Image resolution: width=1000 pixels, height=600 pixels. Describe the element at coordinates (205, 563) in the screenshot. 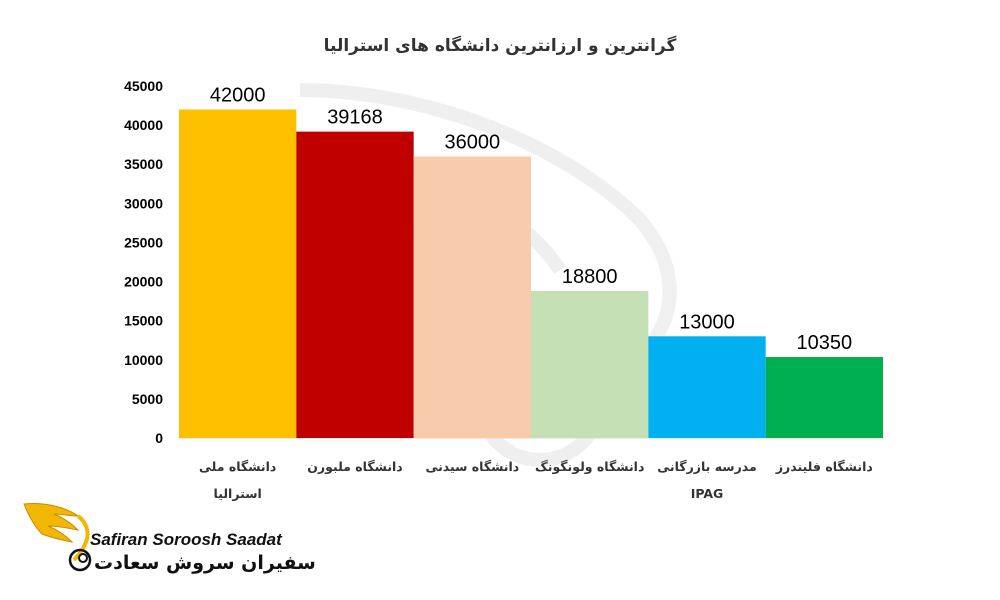

I see `brand-name-fa: سفیران سروش سعادت` at that location.